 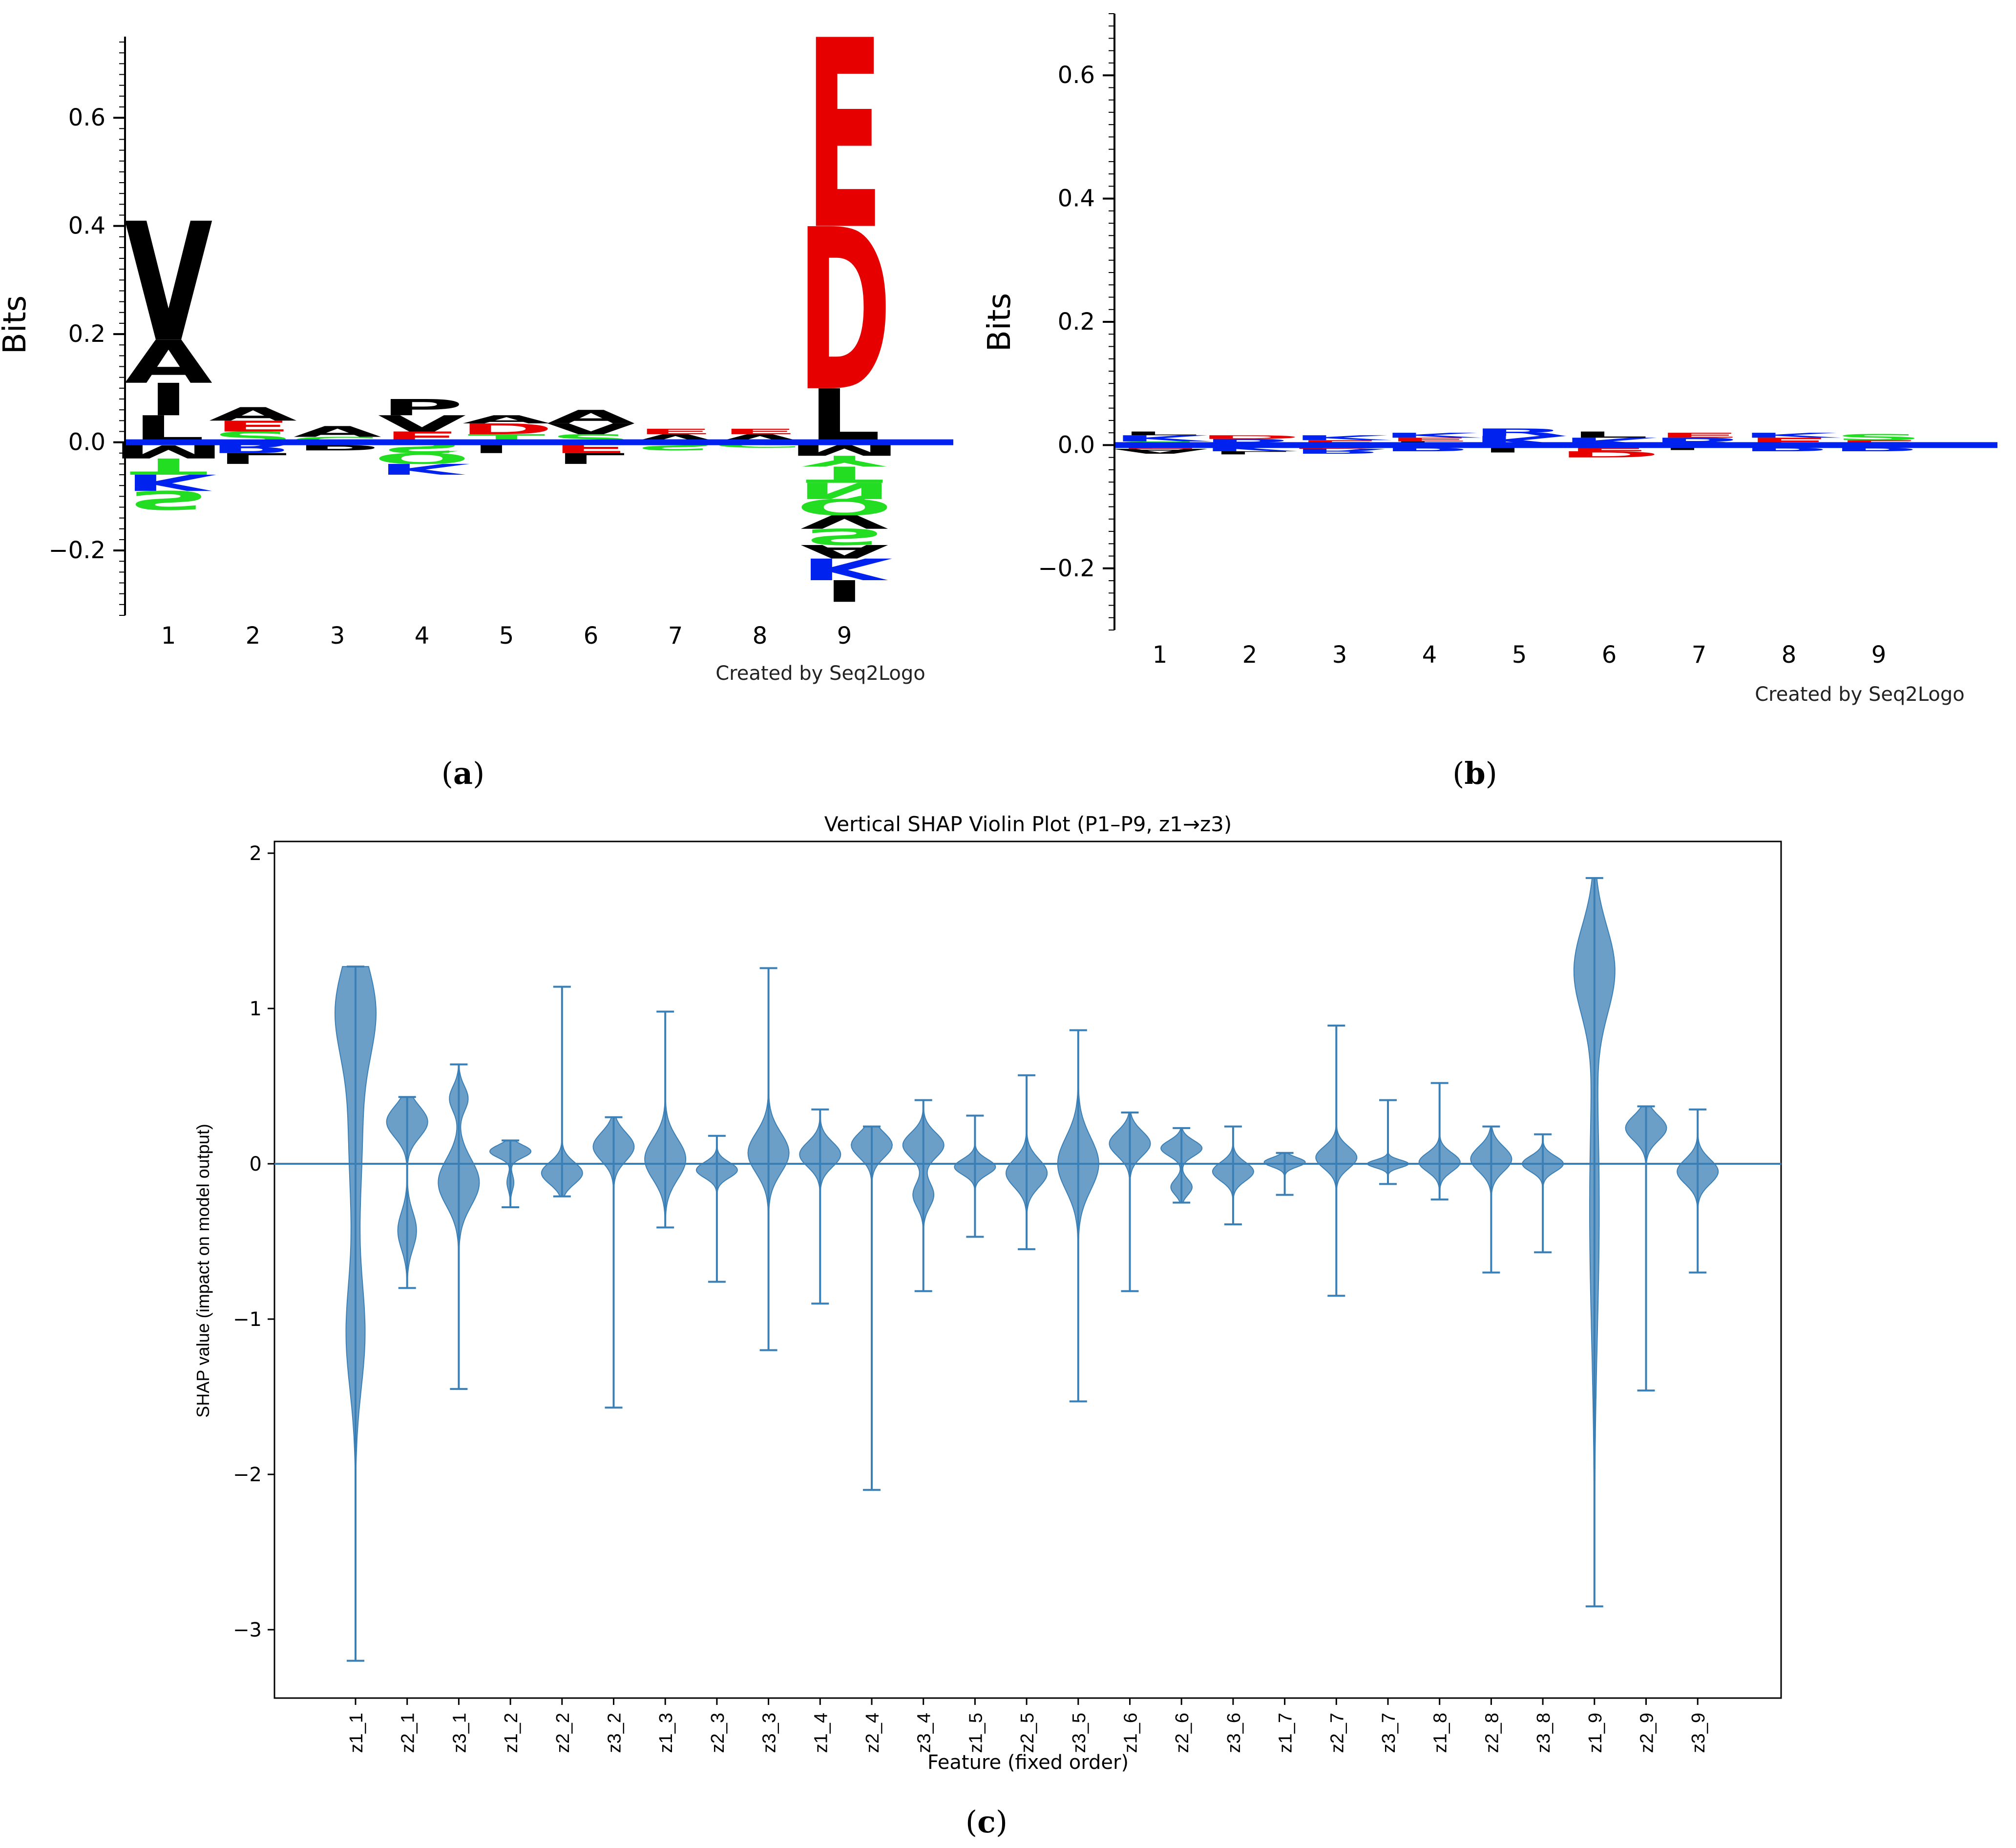 What do you see at coordinates (844, 143) in the screenshot?
I see `logo-a-letter-E-pos9: E` at bounding box center [844, 143].